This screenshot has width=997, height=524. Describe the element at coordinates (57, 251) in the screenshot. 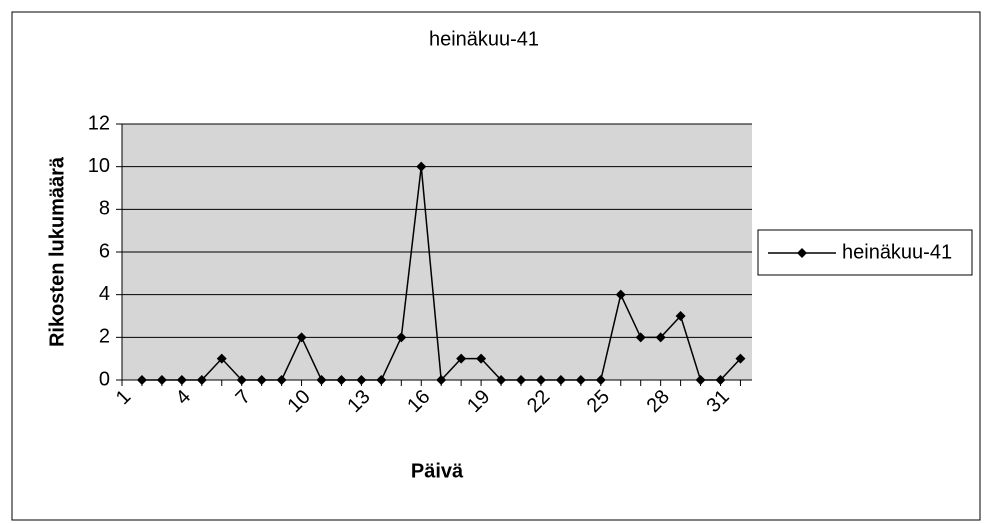

I see `y-axis-label: Rikosten lukumäärä` at that location.